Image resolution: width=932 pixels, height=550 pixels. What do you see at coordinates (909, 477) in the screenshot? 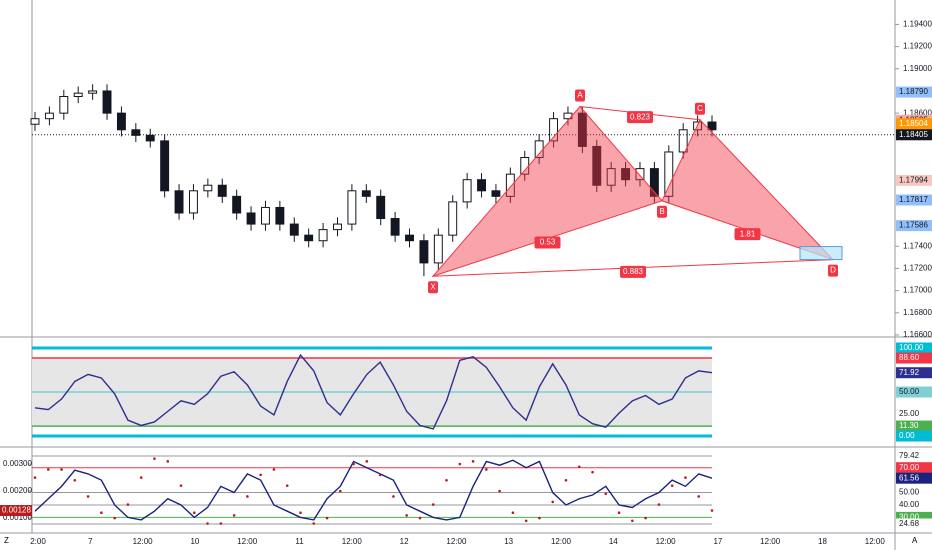
I see `last-value-label: 61.56` at bounding box center [909, 477].